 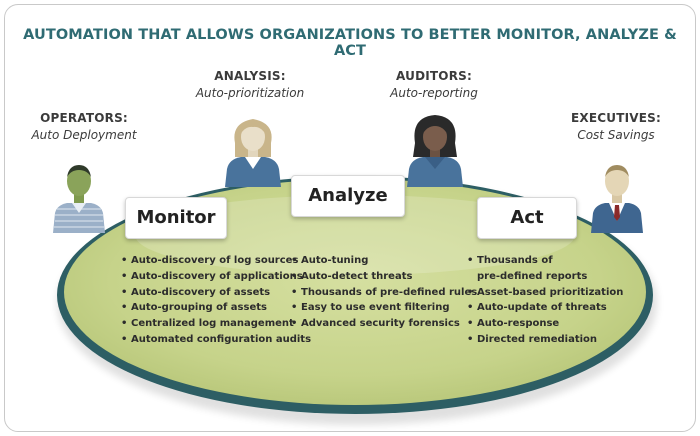 I want to click on act-box: Act, so click(x=527, y=218).